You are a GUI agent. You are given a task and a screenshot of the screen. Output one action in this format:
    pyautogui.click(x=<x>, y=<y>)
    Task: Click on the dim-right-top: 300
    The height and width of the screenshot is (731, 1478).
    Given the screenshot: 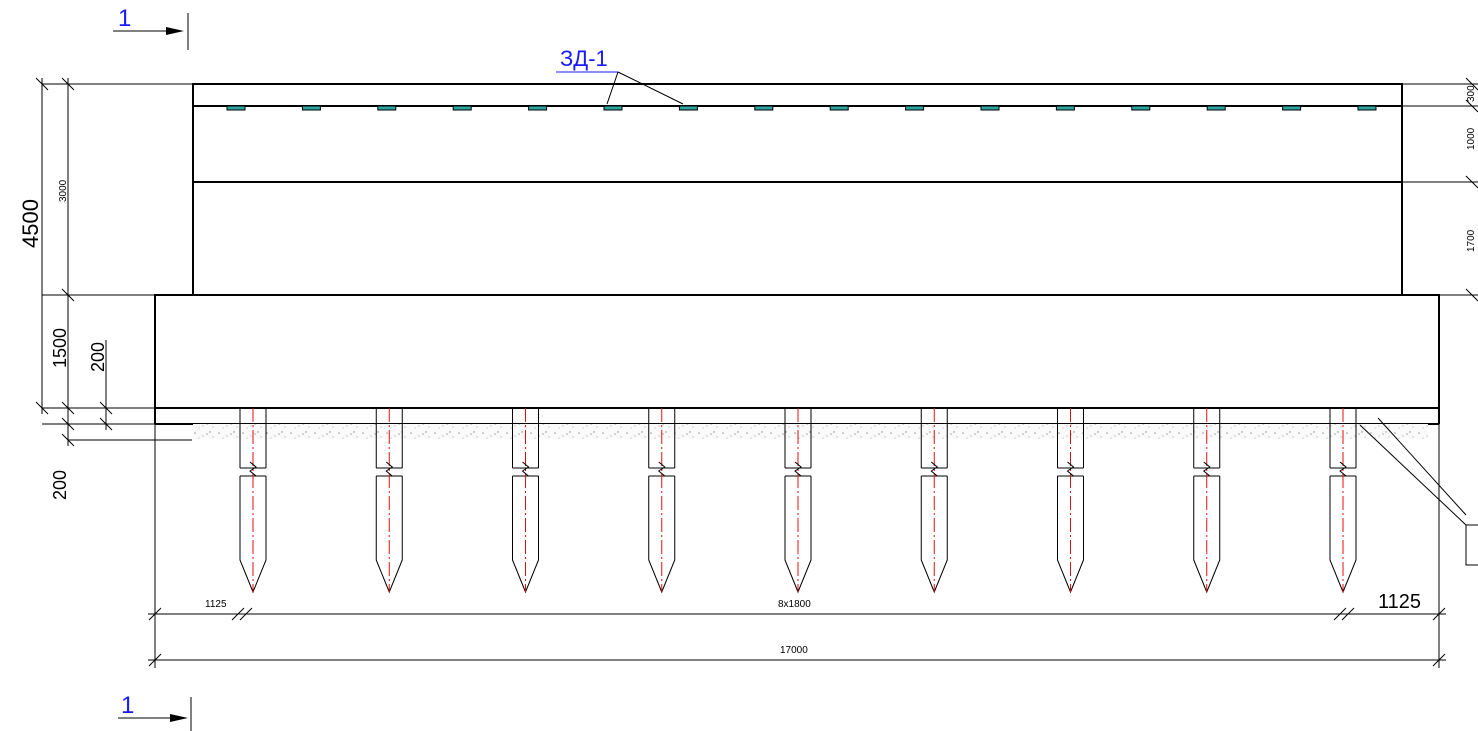 What is the action you would take?
    pyautogui.click(x=1471, y=93)
    